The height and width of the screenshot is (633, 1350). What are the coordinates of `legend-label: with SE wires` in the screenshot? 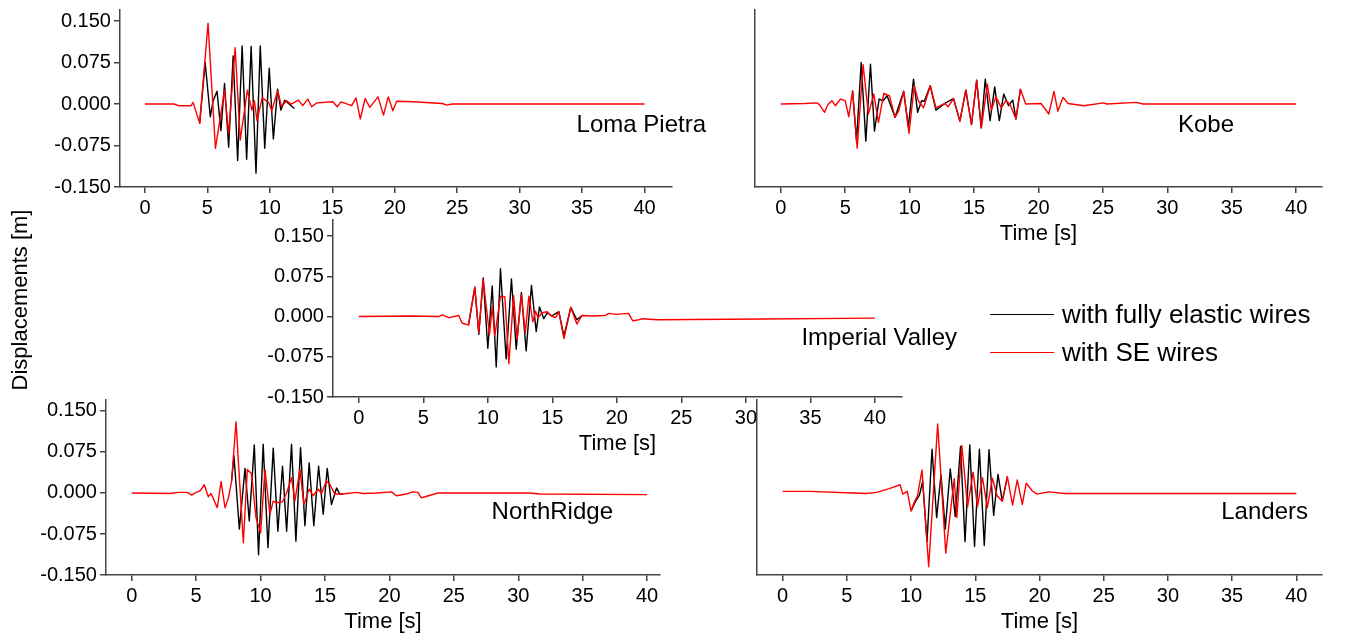 It's located at (1140, 352).